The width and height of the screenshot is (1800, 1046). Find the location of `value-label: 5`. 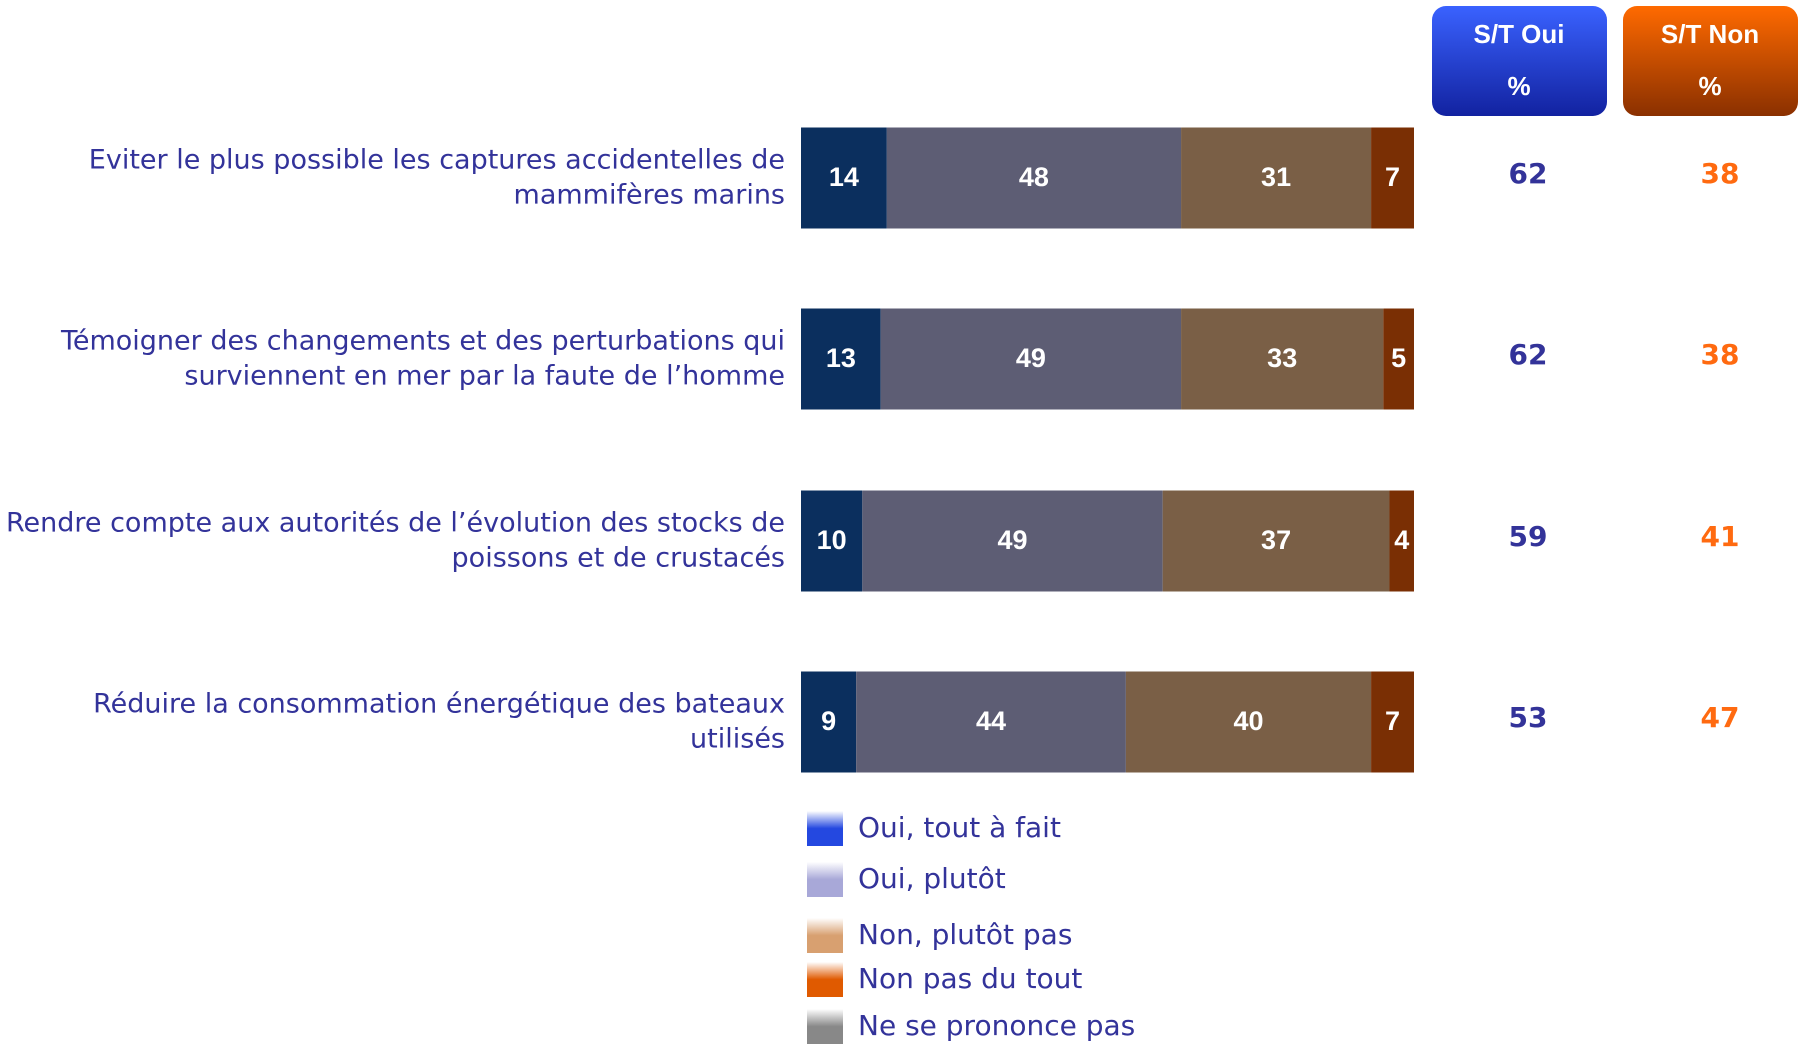

value-label: 5 is located at coordinates (1398, 358).